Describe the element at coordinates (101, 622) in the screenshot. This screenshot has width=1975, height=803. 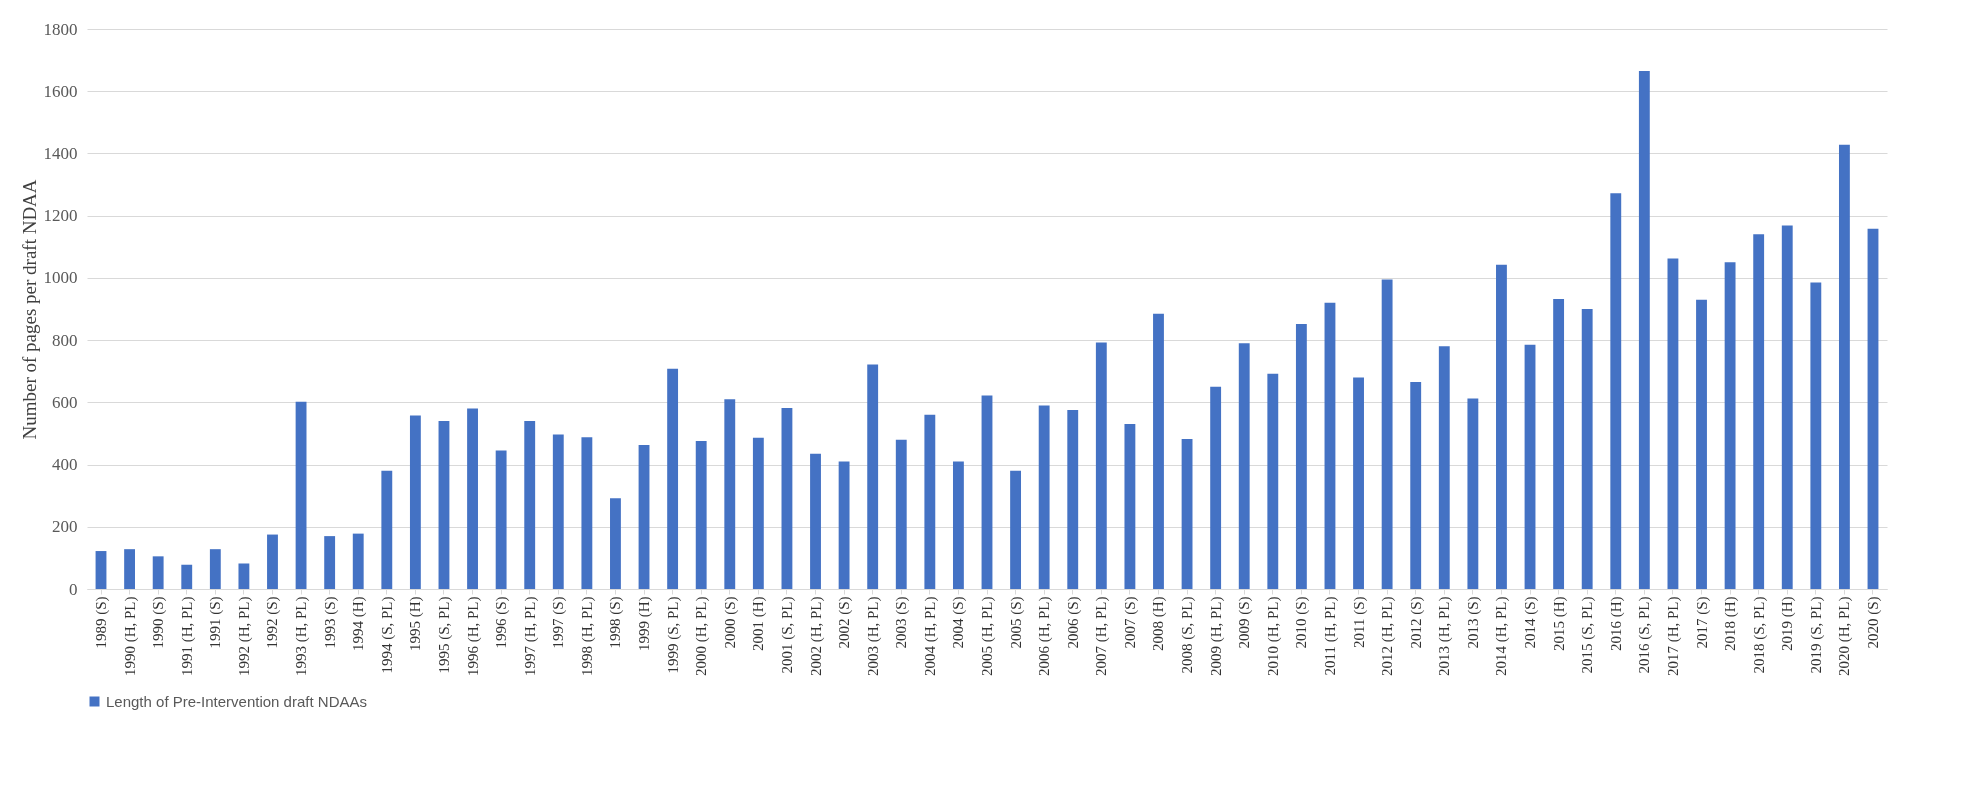
I see `x-tick-label: 1989 (S)` at that location.